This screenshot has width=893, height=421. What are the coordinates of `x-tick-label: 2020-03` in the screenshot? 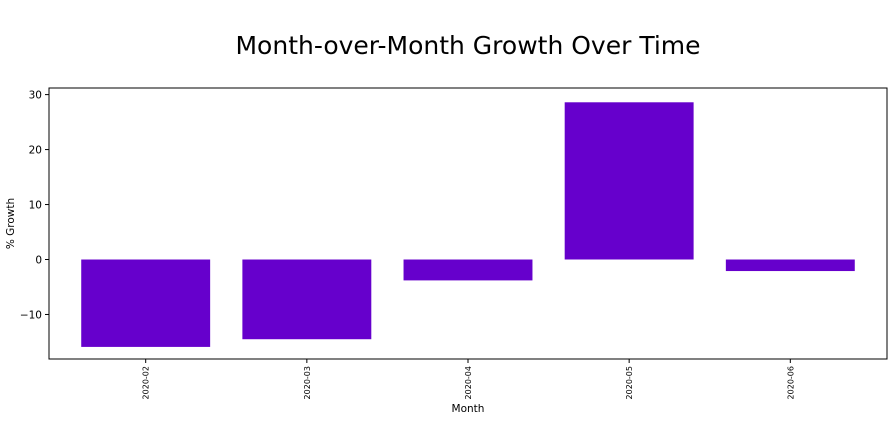 It's located at (307, 382).